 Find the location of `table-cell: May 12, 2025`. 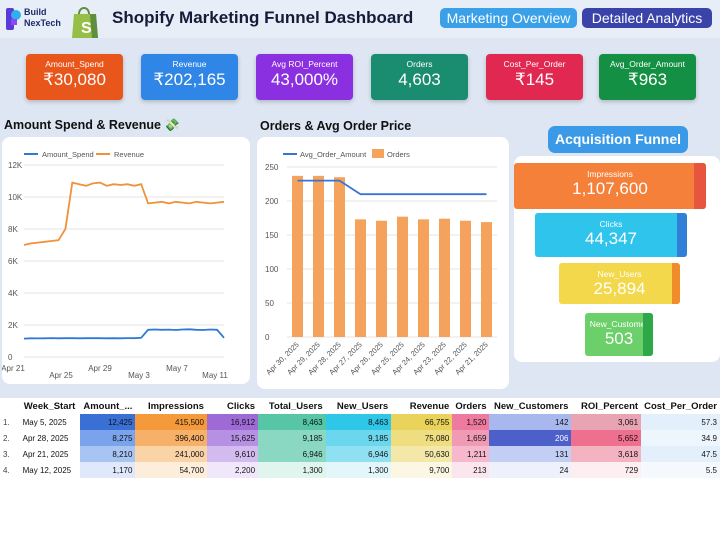

table-cell: May 12, 2025 is located at coordinates (47, 470).